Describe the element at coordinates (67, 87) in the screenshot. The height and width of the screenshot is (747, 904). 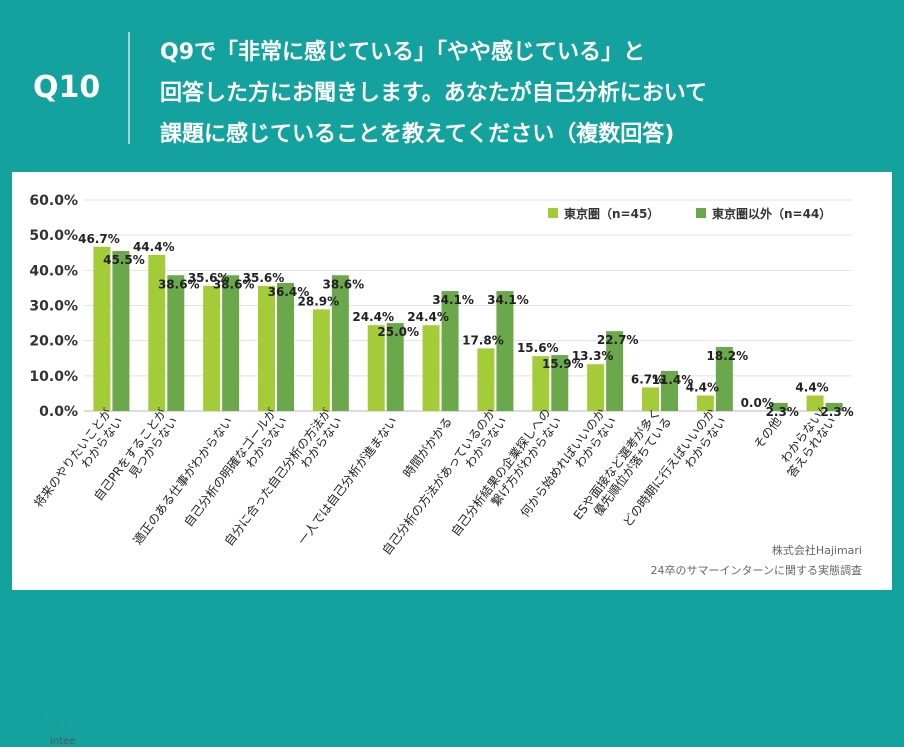
I see `question-number: Q10` at that location.